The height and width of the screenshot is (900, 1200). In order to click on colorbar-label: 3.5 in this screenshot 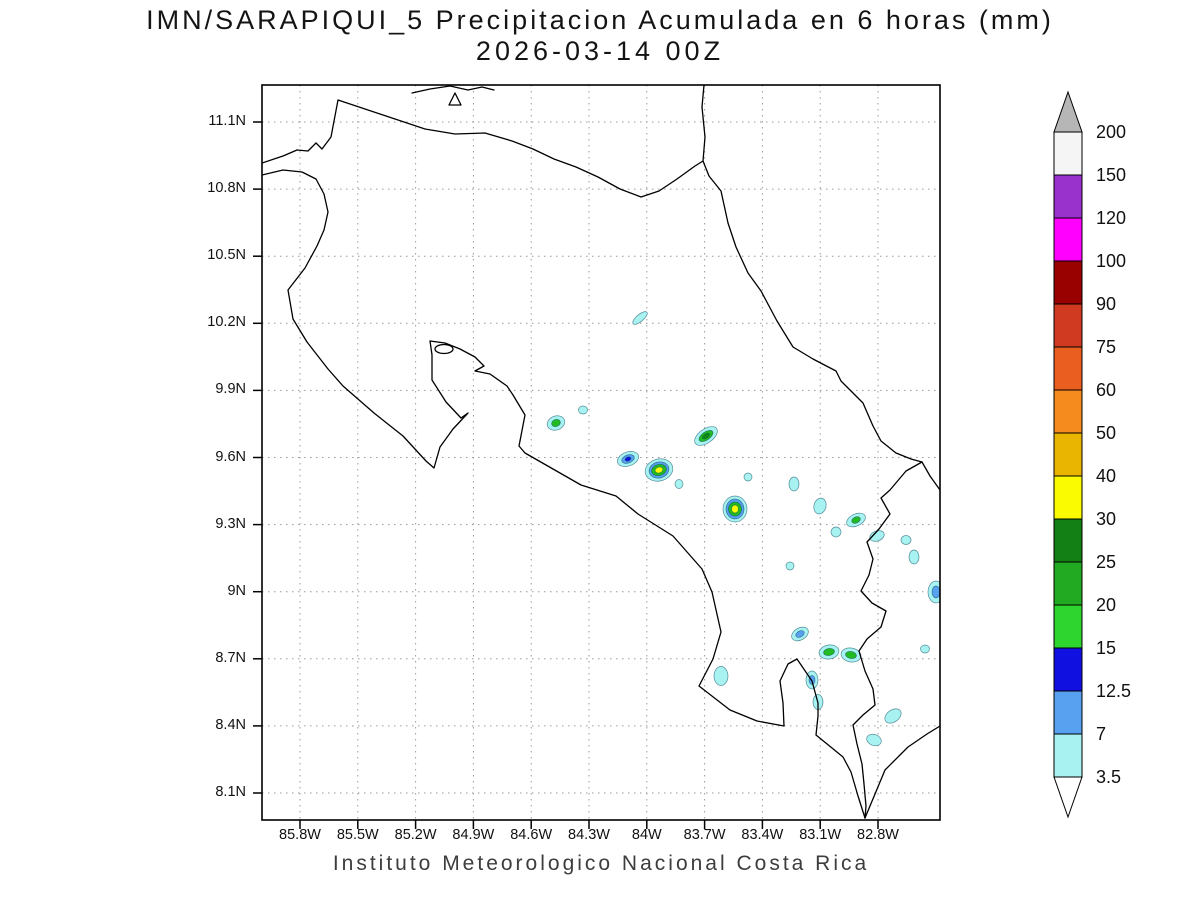, I will do `click(1108, 777)`.